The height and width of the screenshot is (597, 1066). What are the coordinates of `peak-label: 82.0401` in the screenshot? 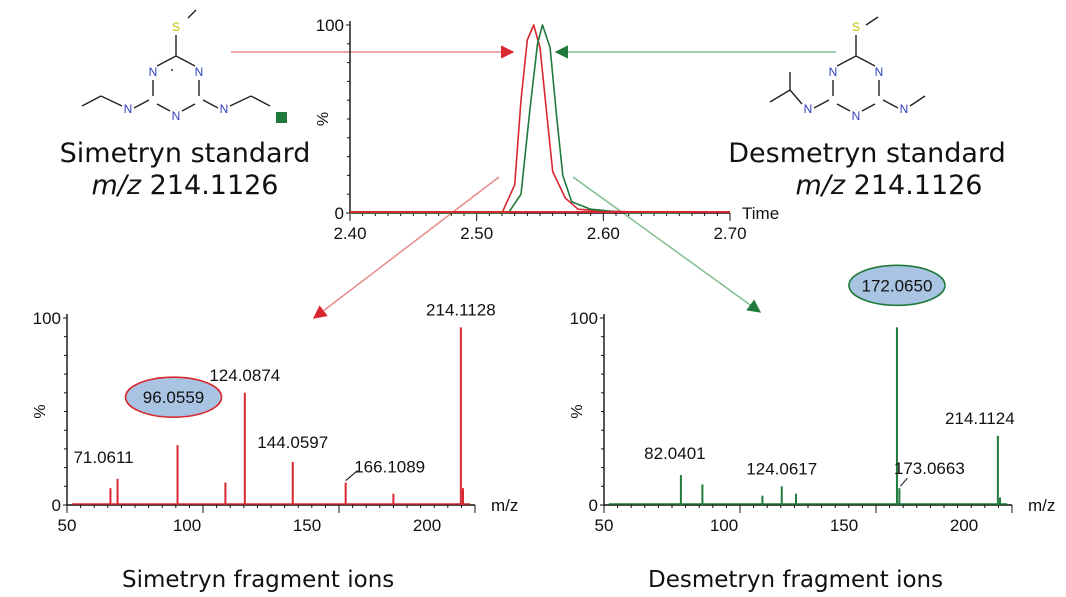 It's located at (674, 453).